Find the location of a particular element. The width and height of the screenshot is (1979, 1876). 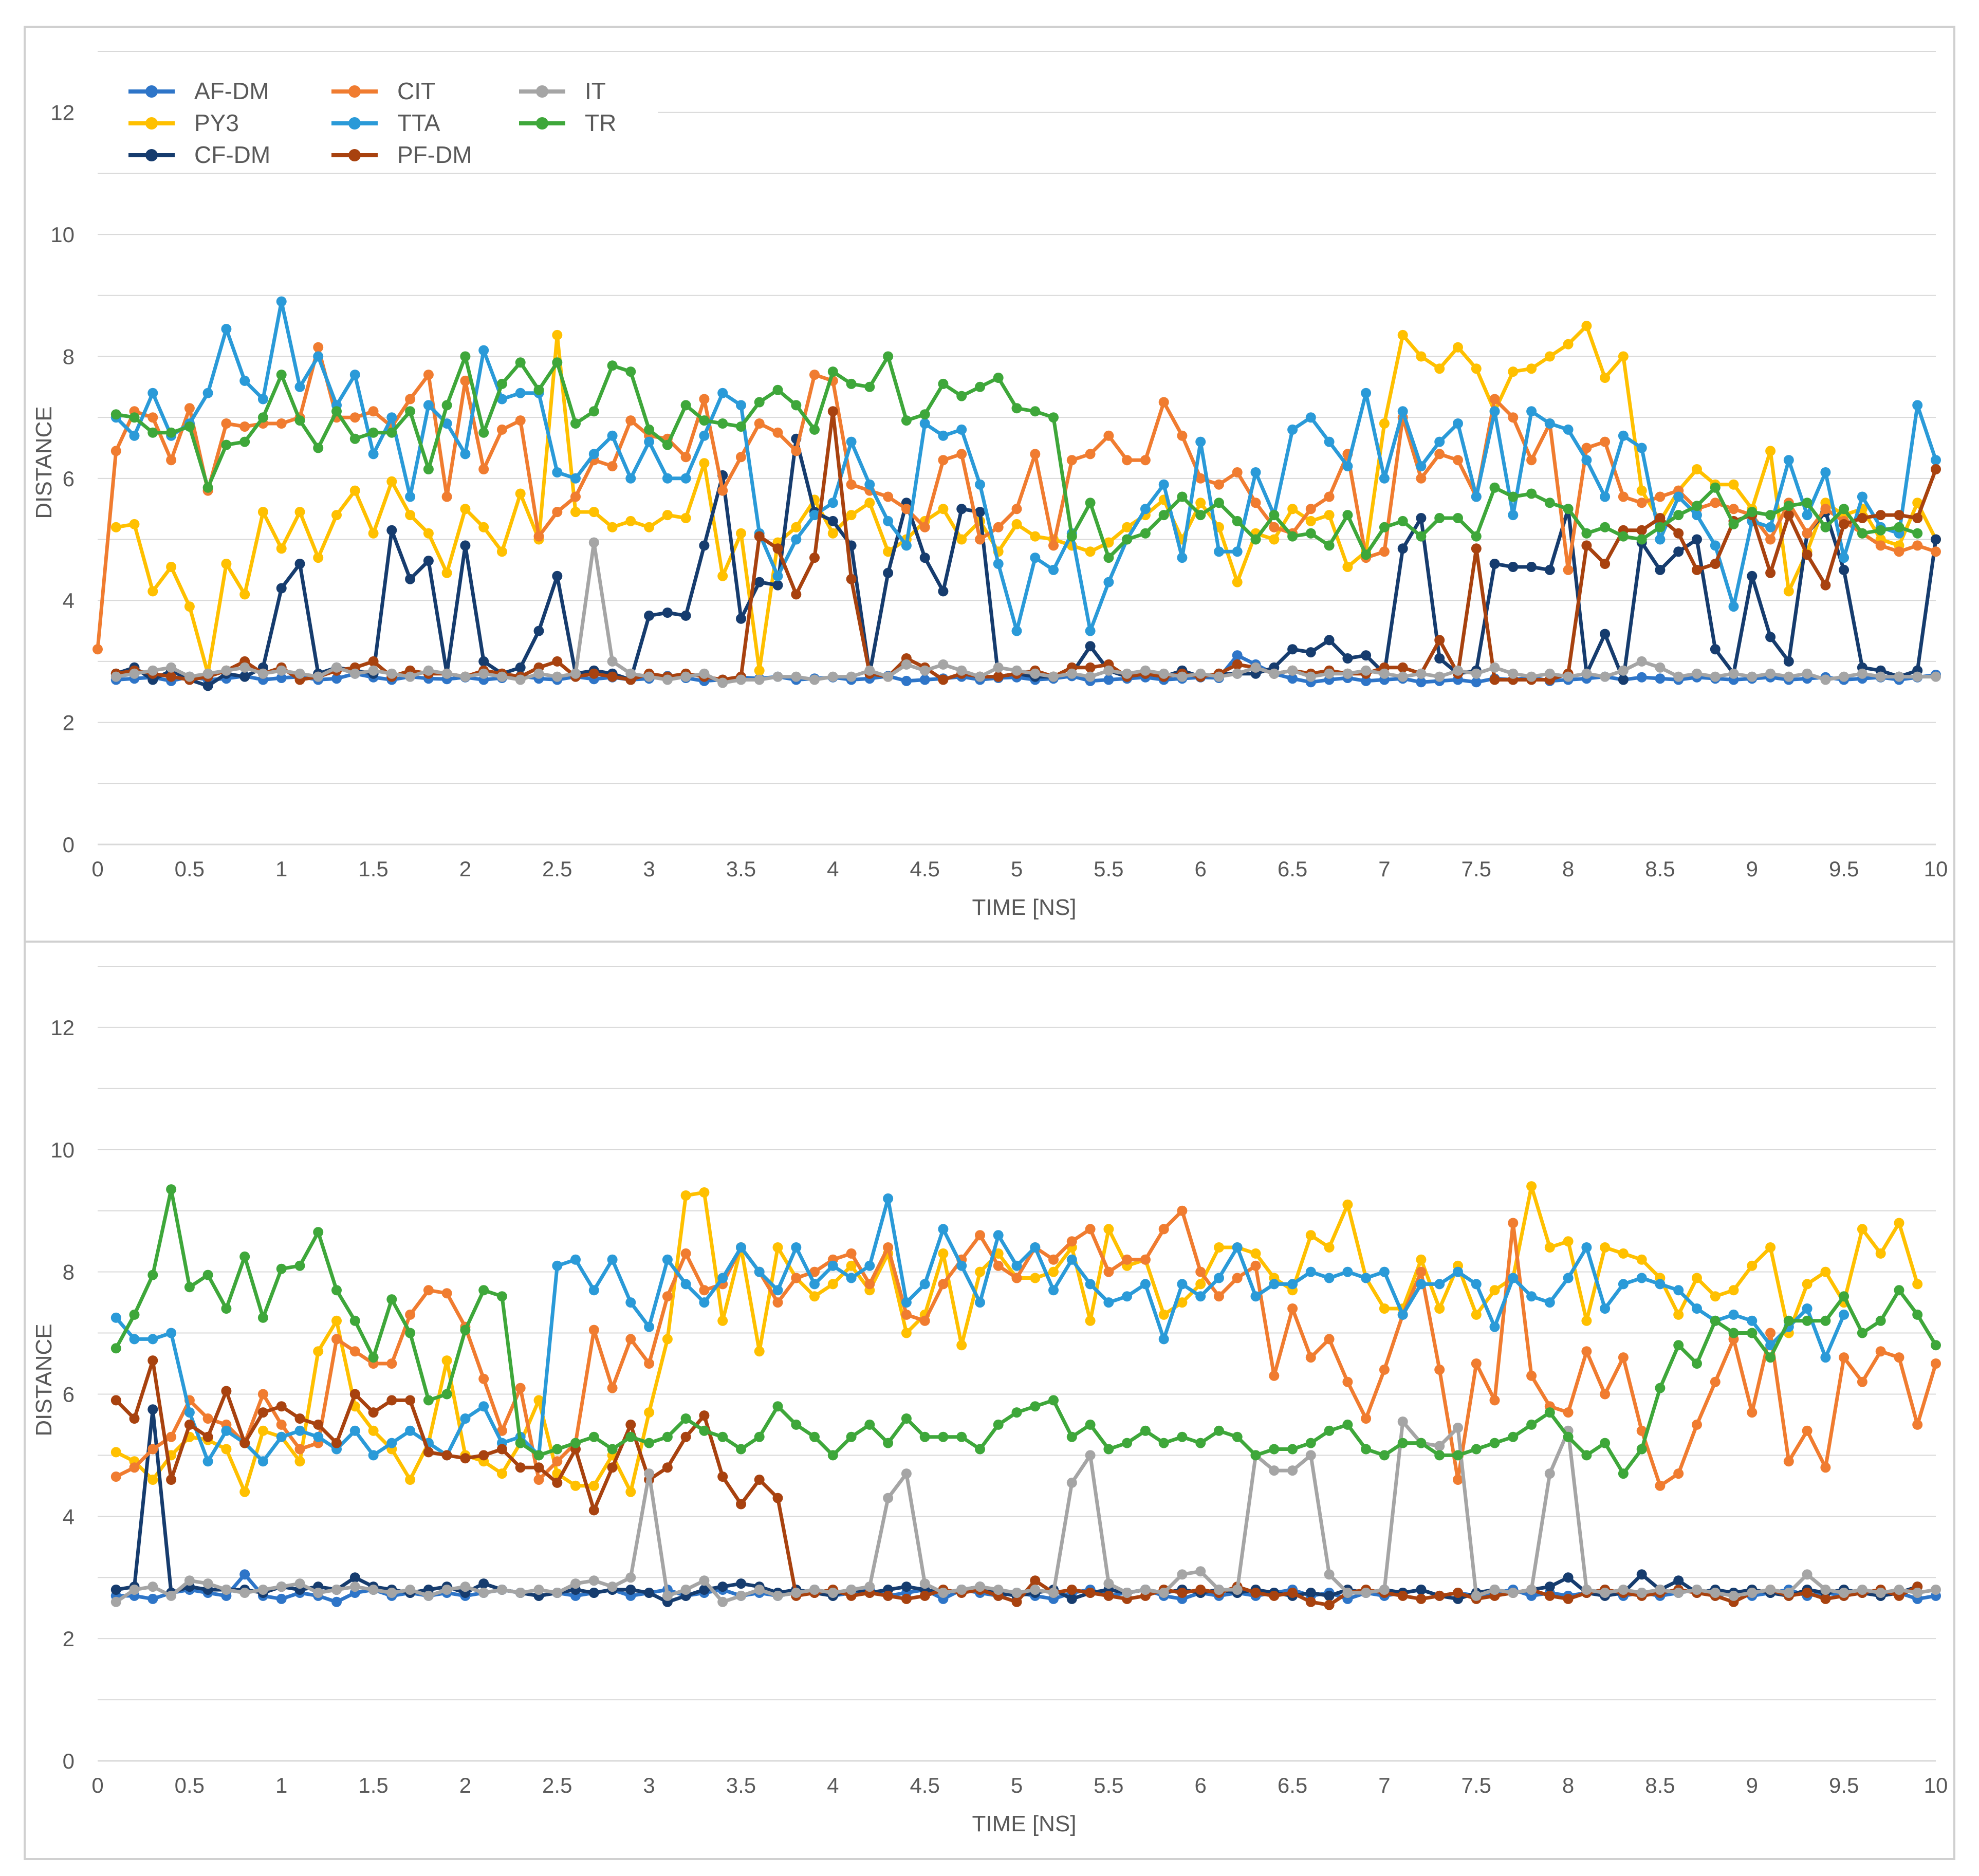

top-x-tick-label: 4.5 is located at coordinates (924, 869).